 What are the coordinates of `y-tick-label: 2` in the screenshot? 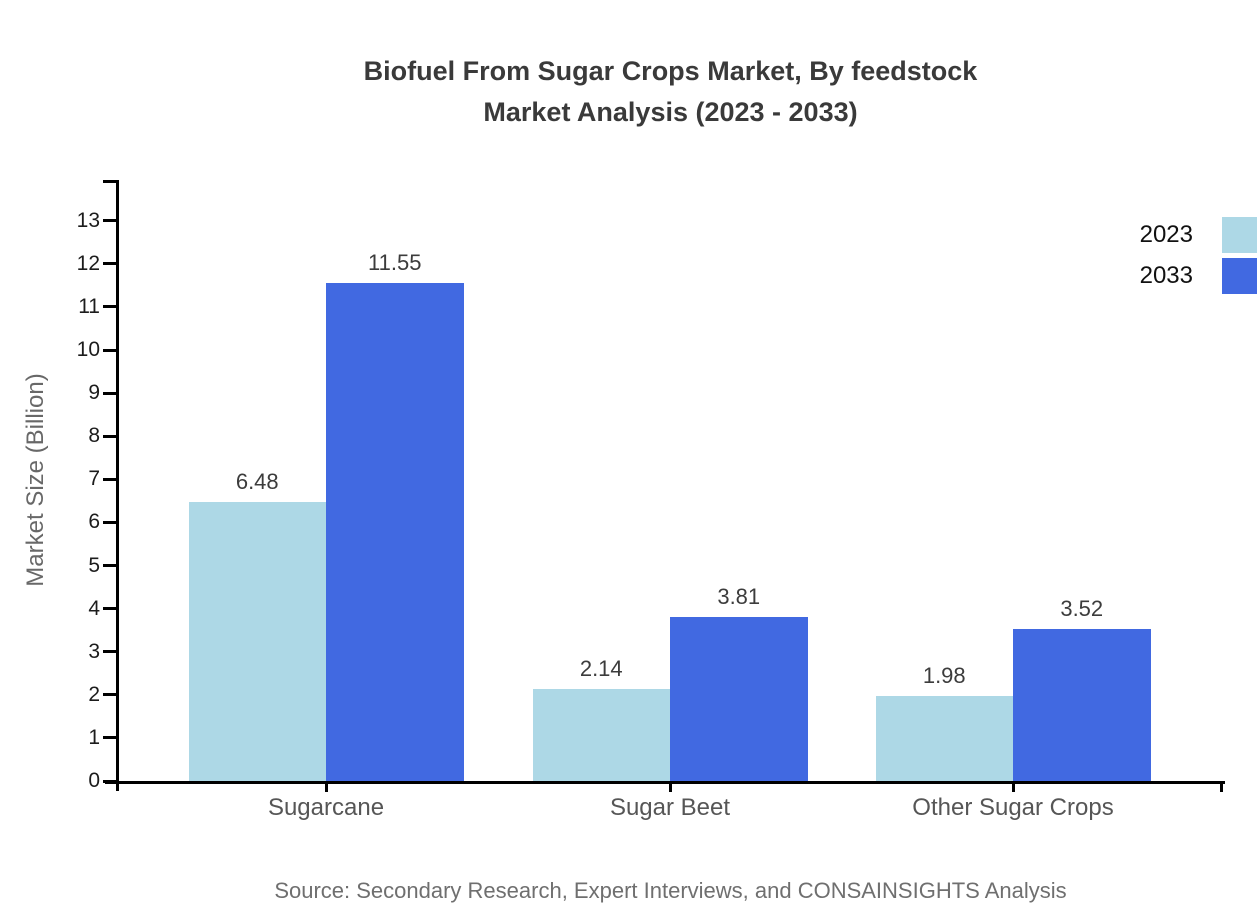 It's located at (94, 694).